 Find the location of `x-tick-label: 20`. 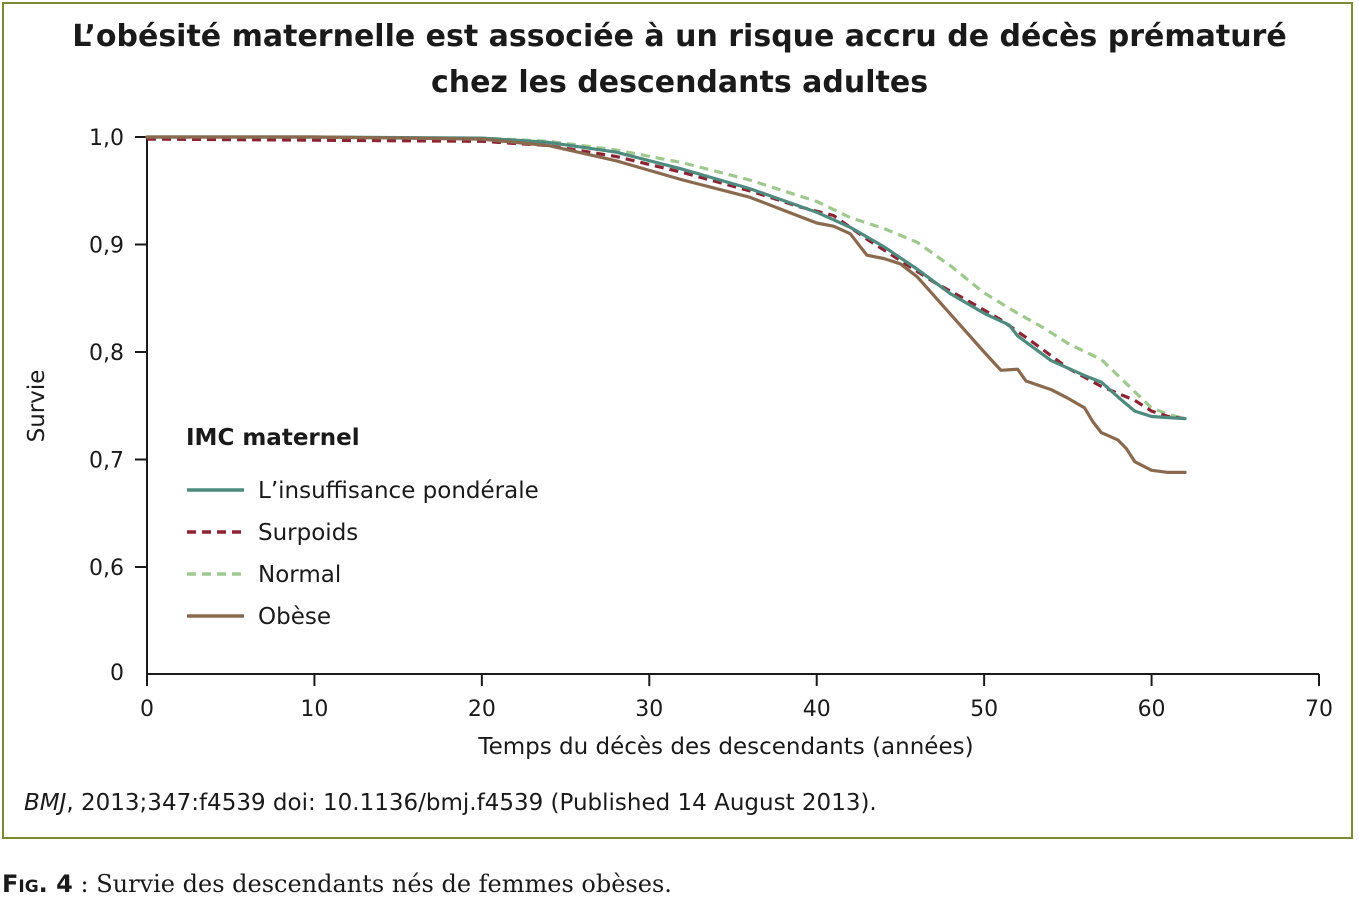

x-tick-label: 20 is located at coordinates (482, 709).